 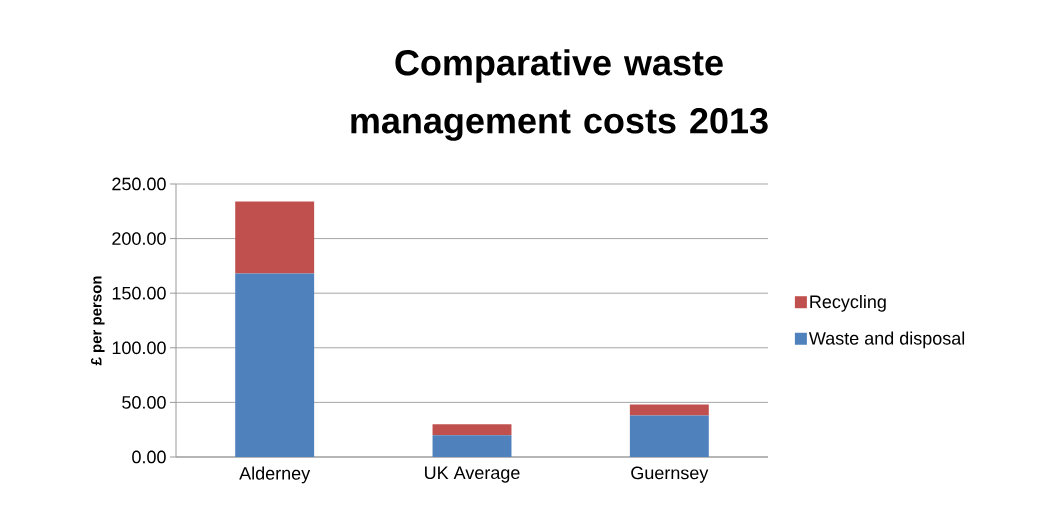 I want to click on y-tick-label: 150.00, so click(x=139, y=293).